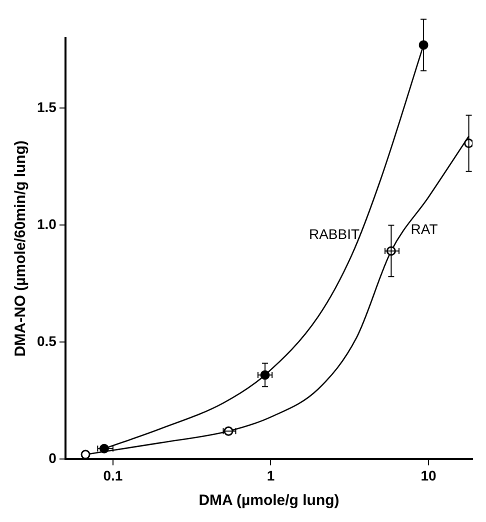  Describe the element at coordinates (52, 458) in the screenshot. I see `y-tick-label: 0` at that location.